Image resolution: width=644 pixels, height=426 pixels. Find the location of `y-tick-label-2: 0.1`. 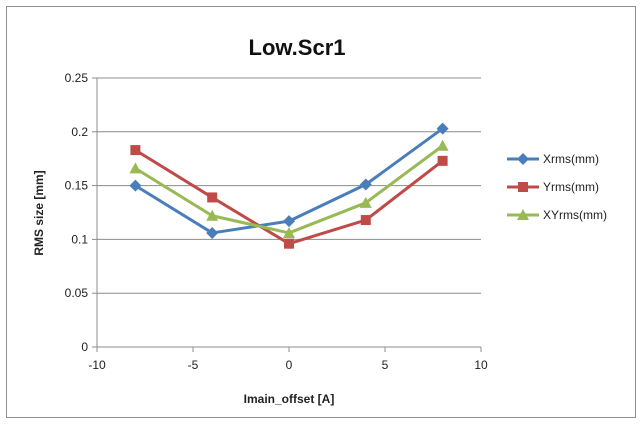

y-tick-label-2: 0.1 is located at coordinates (79, 239).